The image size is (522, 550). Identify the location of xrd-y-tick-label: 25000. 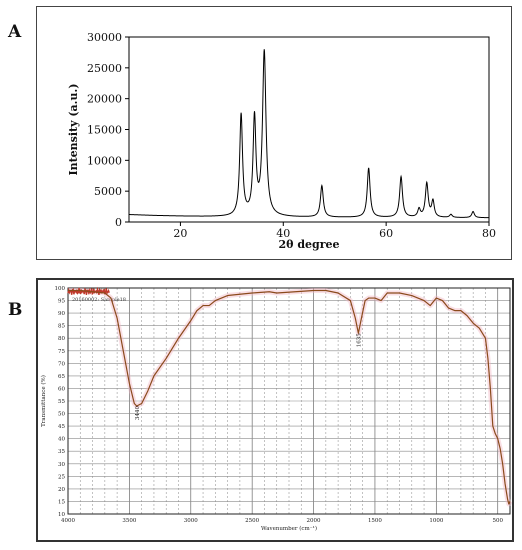
(104, 68).